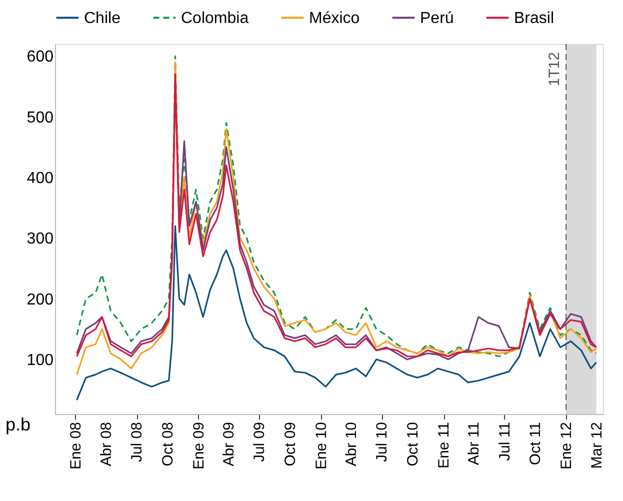 The width and height of the screenshot is (623, 501). I want to click on legend-label: México, so click(334, 18).